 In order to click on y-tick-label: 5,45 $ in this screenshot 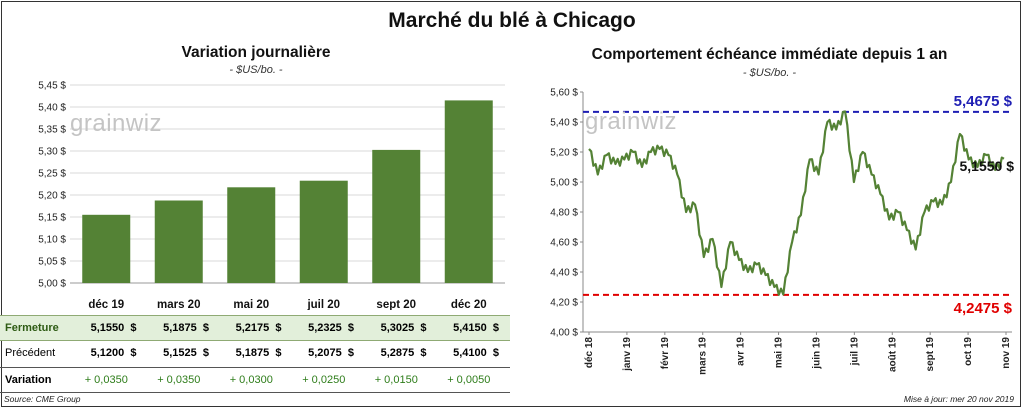, I will do `click(52, 86)`.